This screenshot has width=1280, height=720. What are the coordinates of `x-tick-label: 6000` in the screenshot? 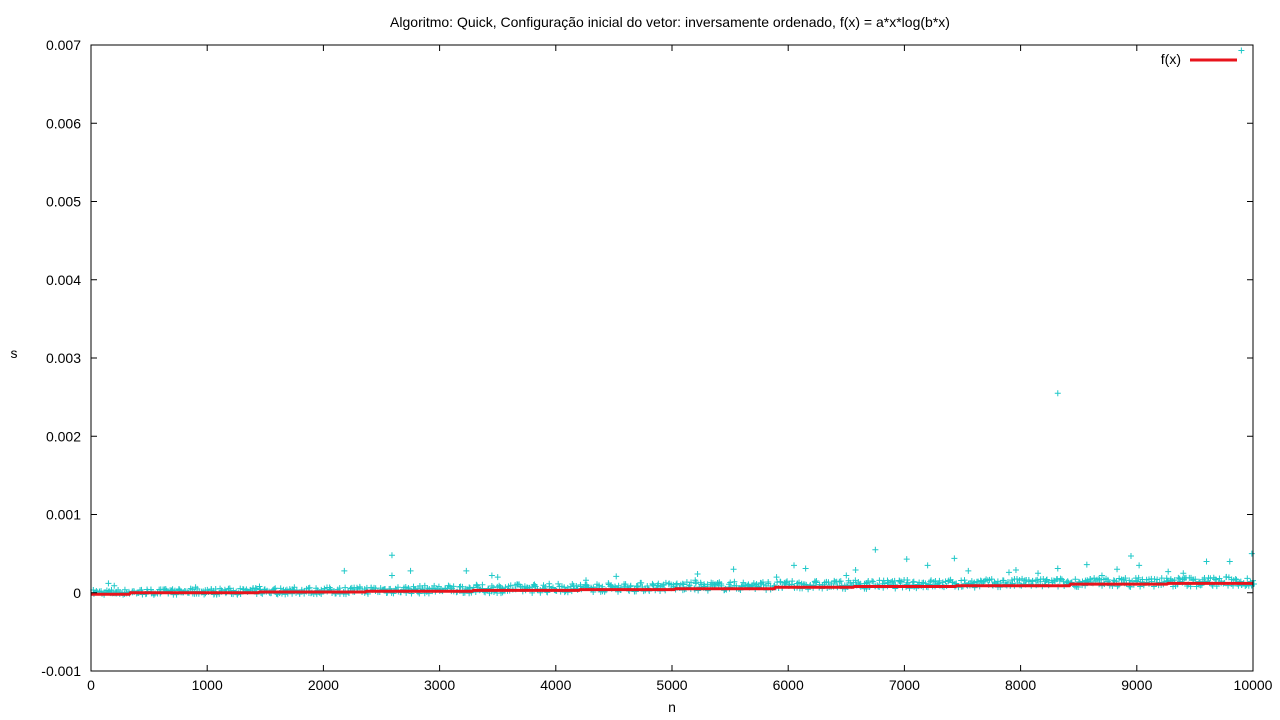 It's located at (788, 685).